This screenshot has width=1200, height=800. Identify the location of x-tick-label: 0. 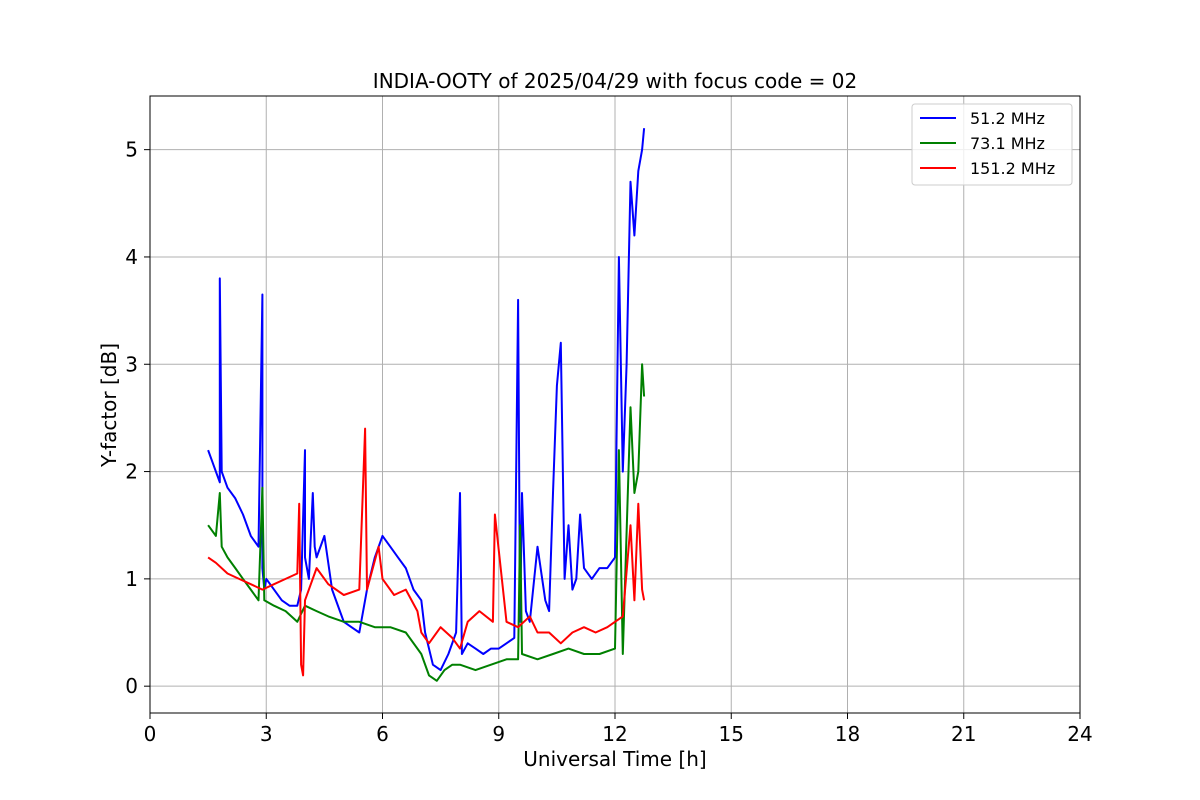
(150, 734).